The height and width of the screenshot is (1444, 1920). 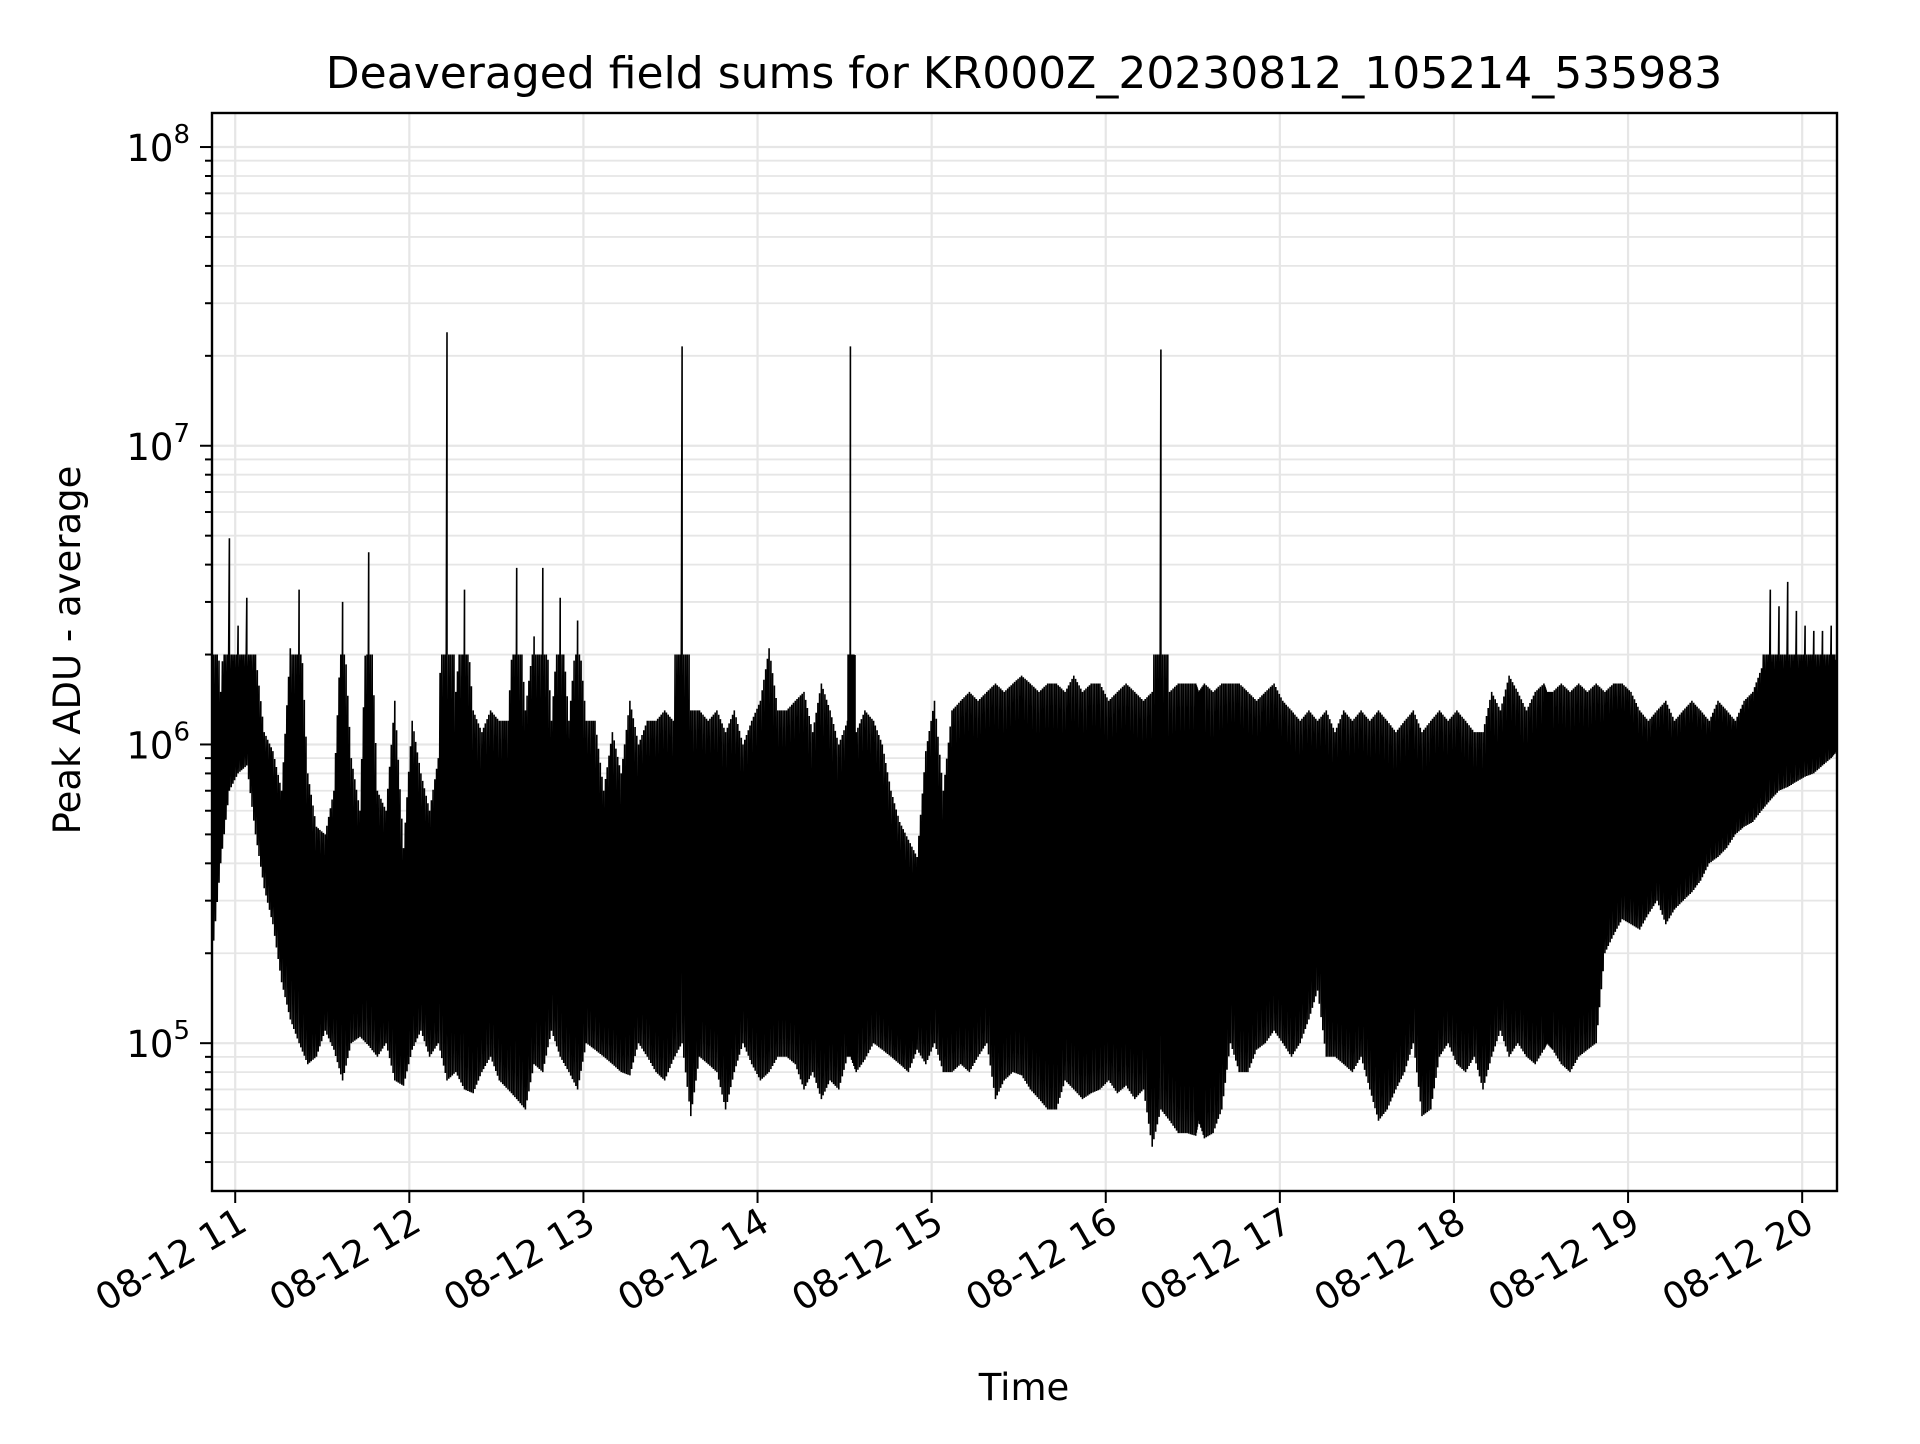 What do you see at coordinates (171, 1260) in the screenshot?
I see `x-tick-label: 08-12 11` at bounding box center [171, 1260].